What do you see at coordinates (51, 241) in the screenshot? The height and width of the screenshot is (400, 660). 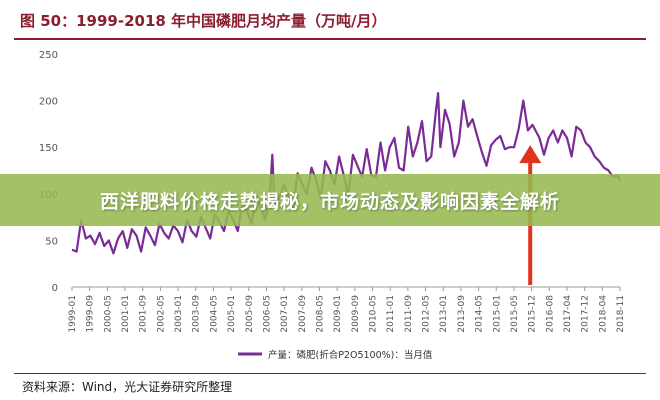 I see `y-tick-label: 50` at bounding box center [51, 241].